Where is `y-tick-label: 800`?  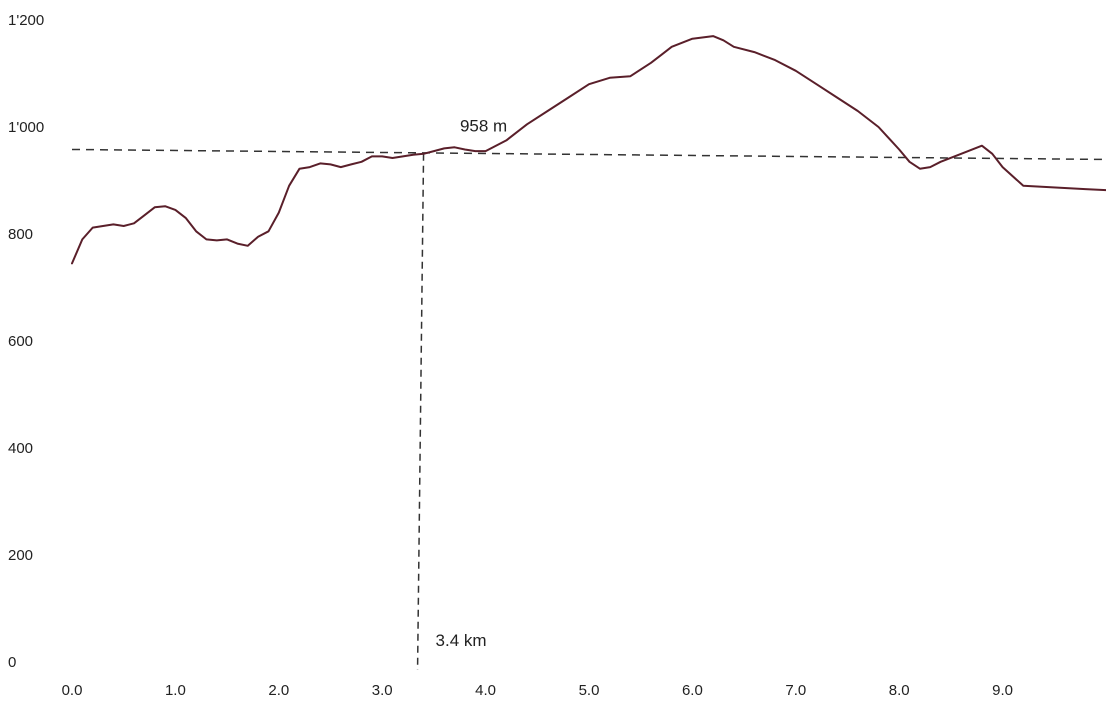
y-tick-label: 800 is located at coordinates (20, 234).